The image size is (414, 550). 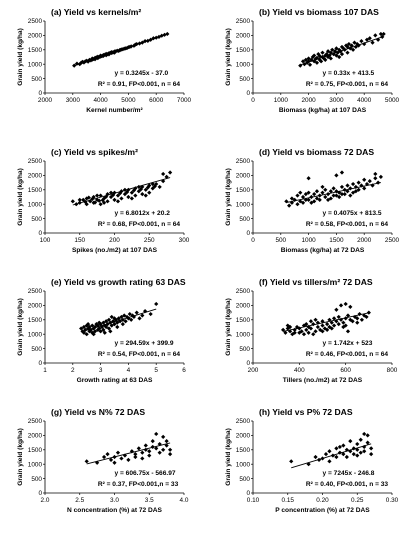 I want to click on x-tick-label: 3.5, so click(x=149, y=500).